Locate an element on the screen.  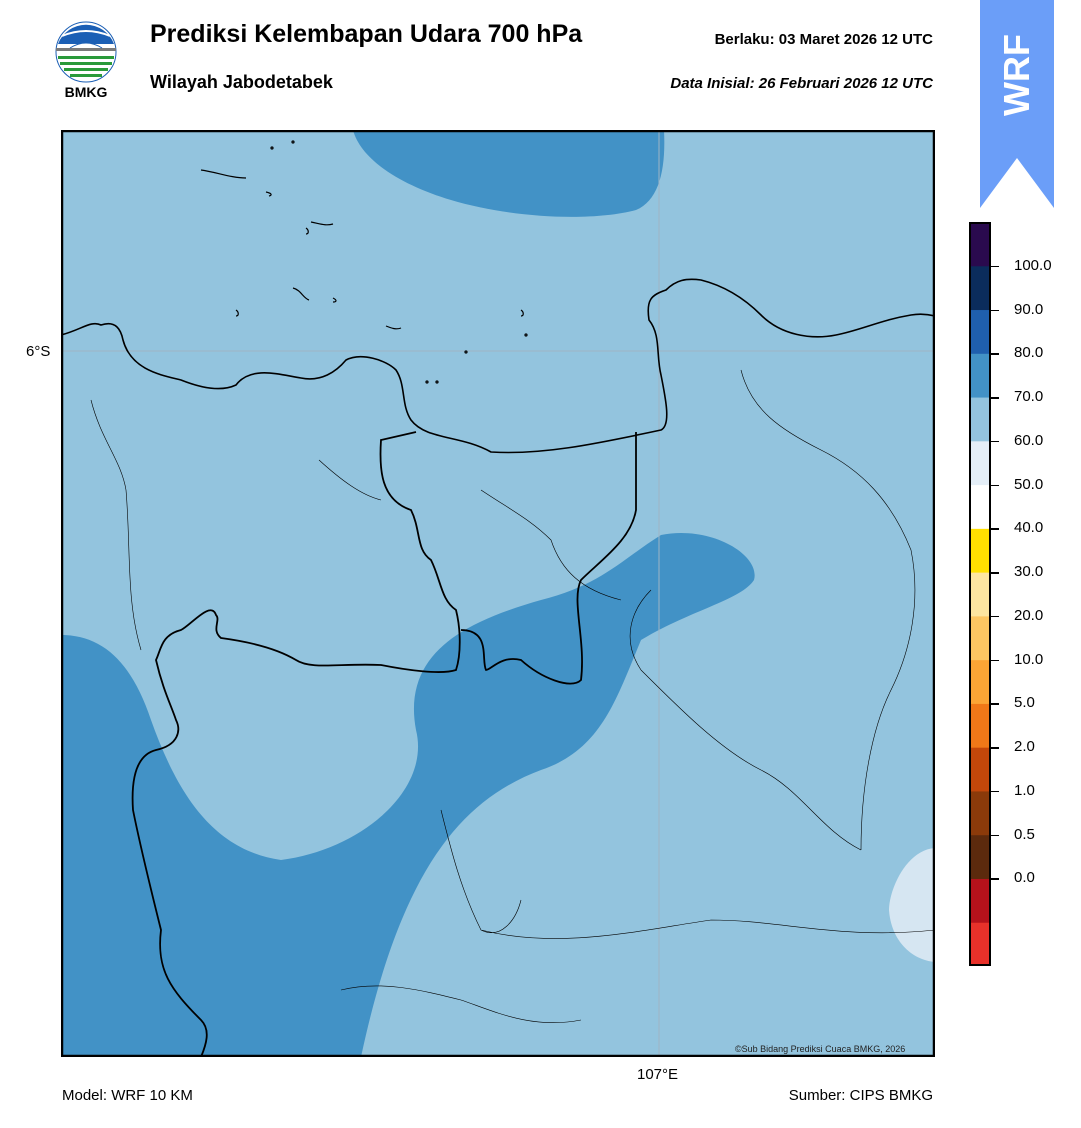
initial-time: Data Inisial: 26 Februari 2026 12 UTC is located at coordinates (801, 83).